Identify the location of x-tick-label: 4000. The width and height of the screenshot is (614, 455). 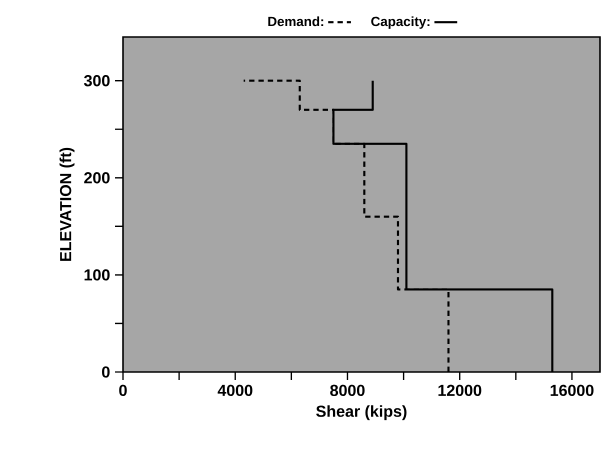
(235, 390).